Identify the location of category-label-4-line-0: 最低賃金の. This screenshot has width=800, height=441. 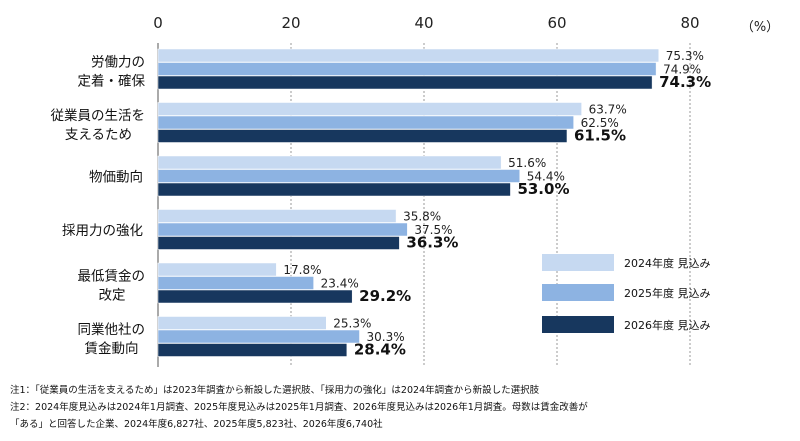
(112, 276).